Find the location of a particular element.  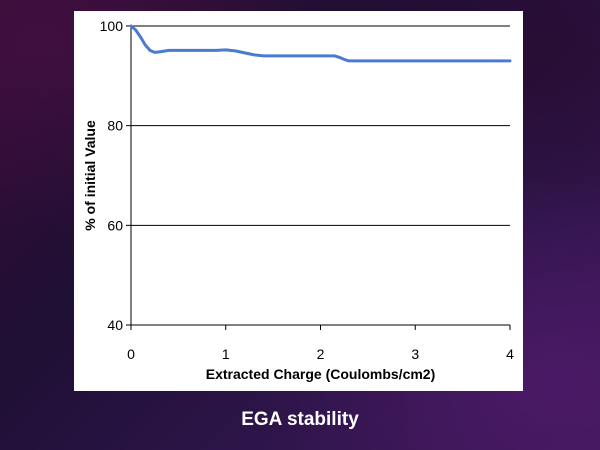

x-tick-label: 2 is located at coordinates (321, 354).